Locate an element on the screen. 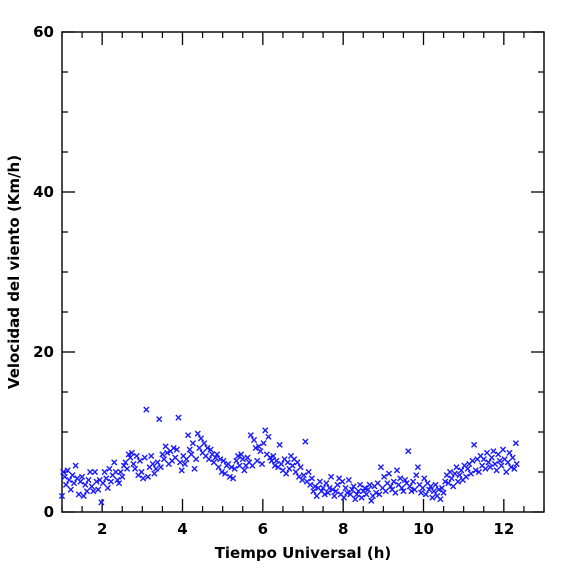 This screenshot has height=574, width=574. x-tick-label: 8 is located at coordinates (343, 529).